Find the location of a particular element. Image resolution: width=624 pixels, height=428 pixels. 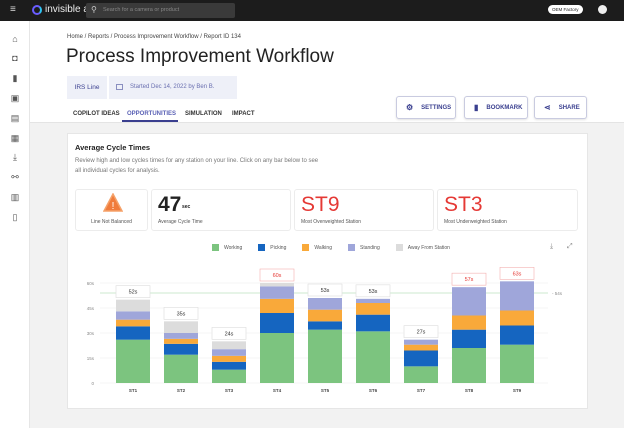

tab-impact: IMPACT is located at coordinates (243, 114).